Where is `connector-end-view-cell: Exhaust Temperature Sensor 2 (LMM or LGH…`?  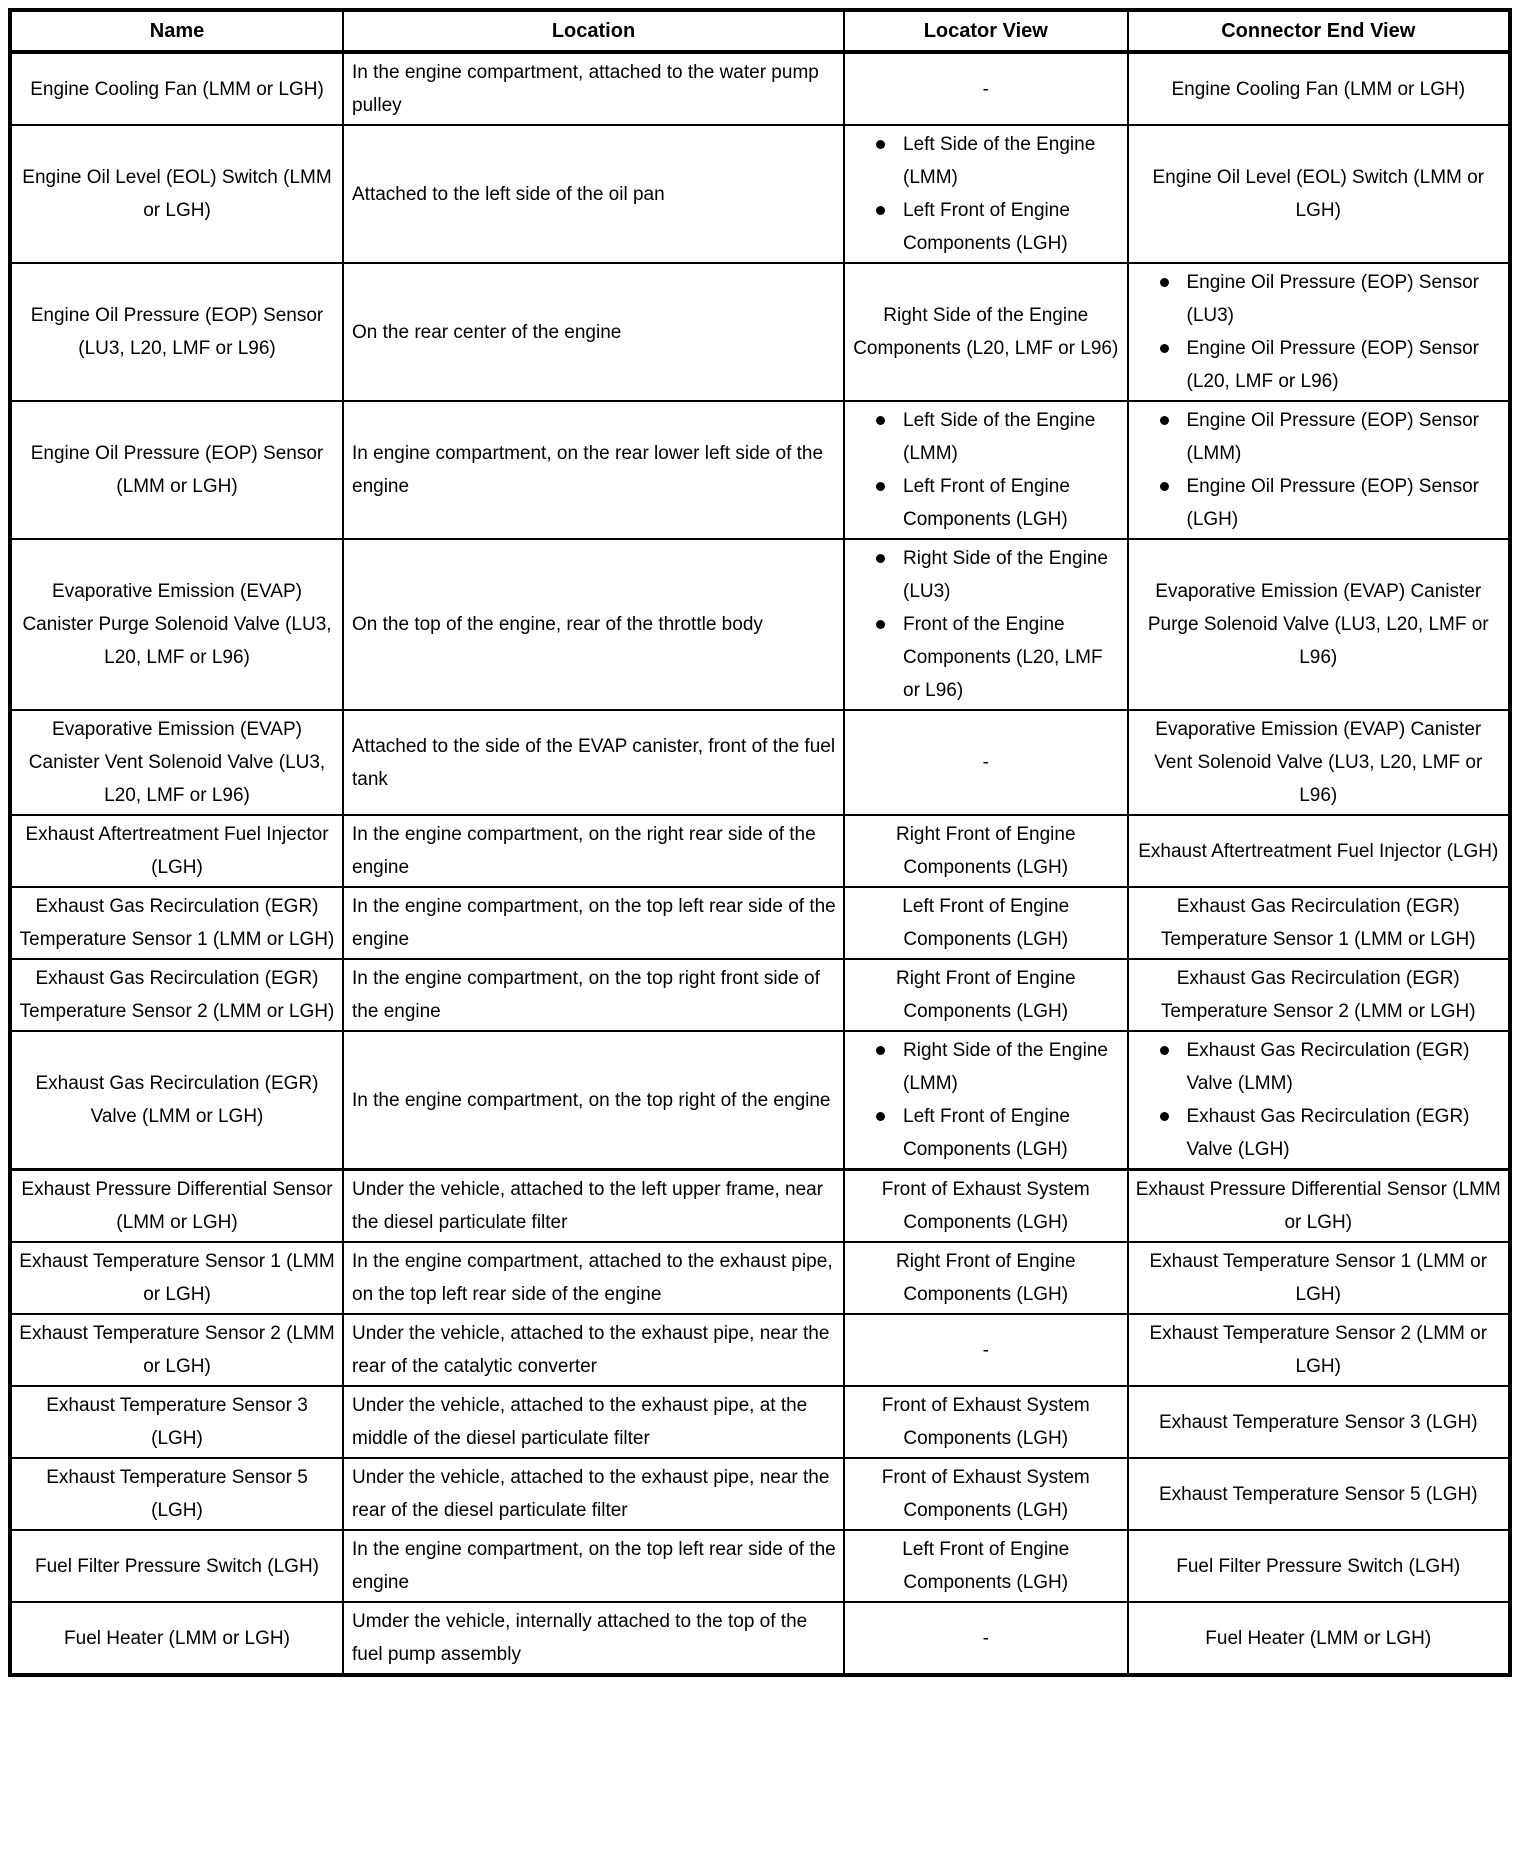
connector-end-view-cell: Exhaust Temperature Sensor 2 (LMM or LGH… is located at coordinates (1318, 1350).